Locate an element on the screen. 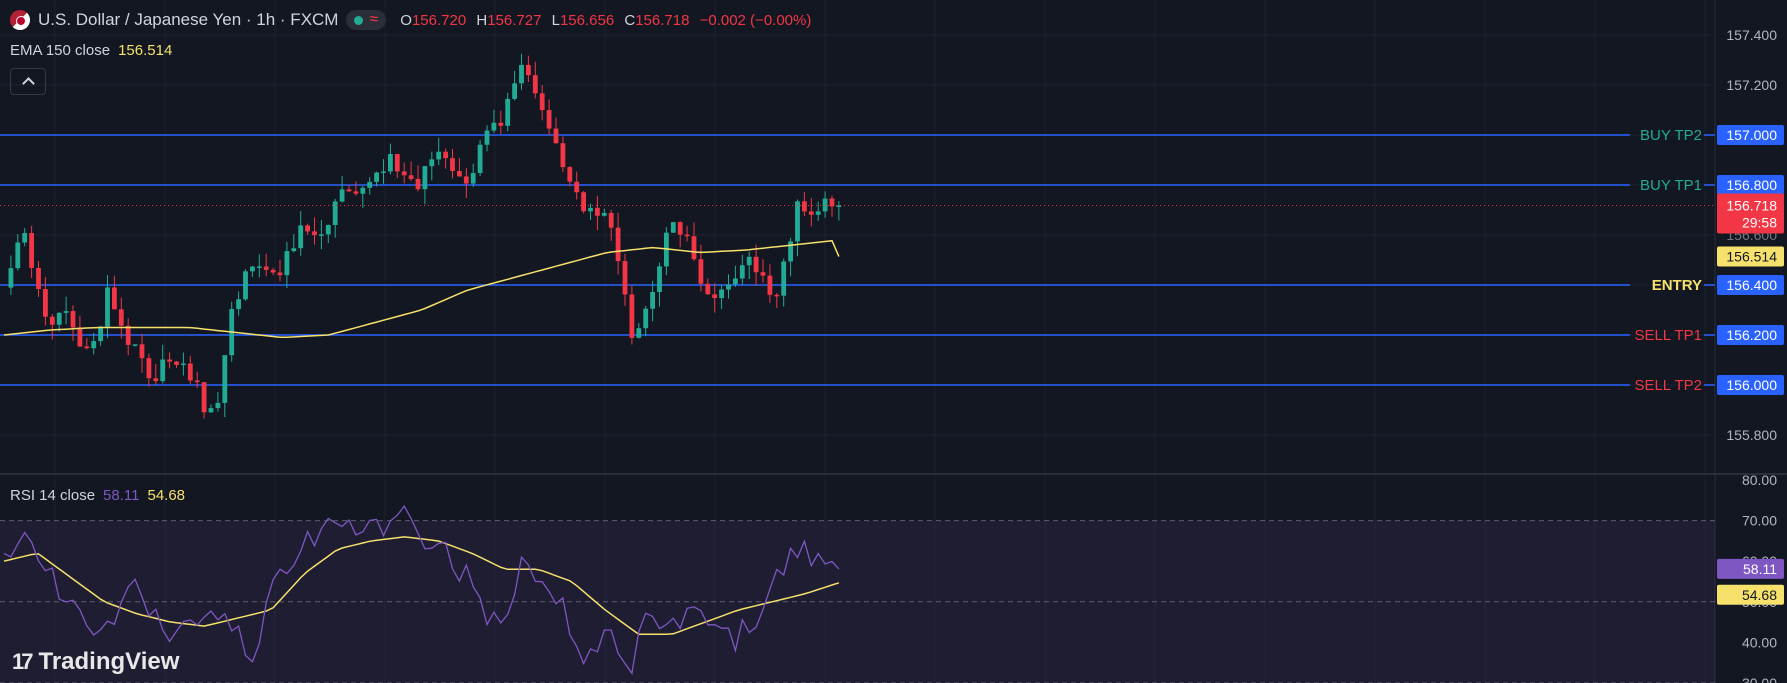 The height and width of the screenshot is (683, 1787). rsi-value-text: 58.11 is located at coordinates (1760, 569).